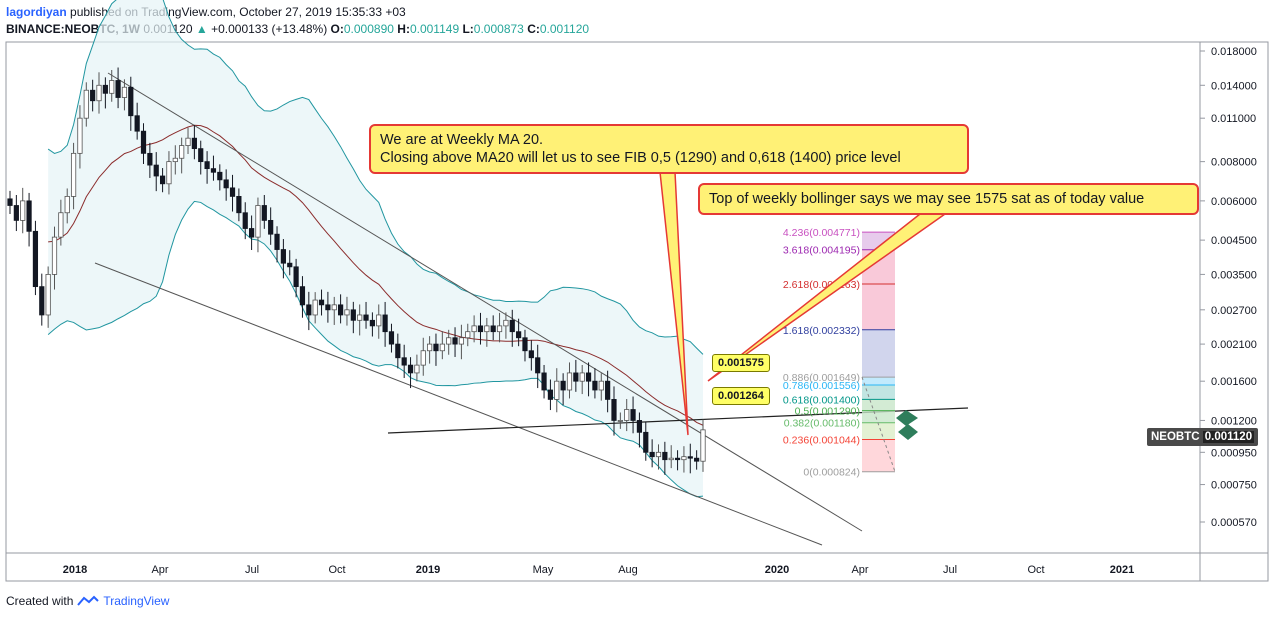 The height and width of the screenshot is (618, 1274). Describe the element at coordinates (1234, 52) in the screenshot. I see `price-tick-label: 0.018000` at that location.